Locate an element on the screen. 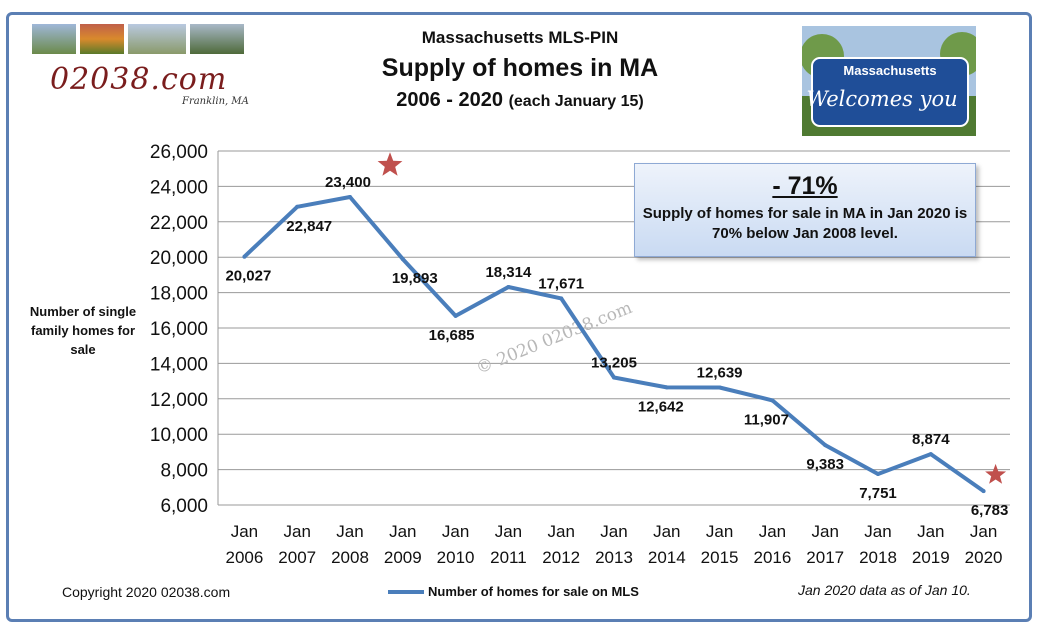 This screenshot has width=1044, height=630. data-label: 12,642 is located at coordinates (661, 406).